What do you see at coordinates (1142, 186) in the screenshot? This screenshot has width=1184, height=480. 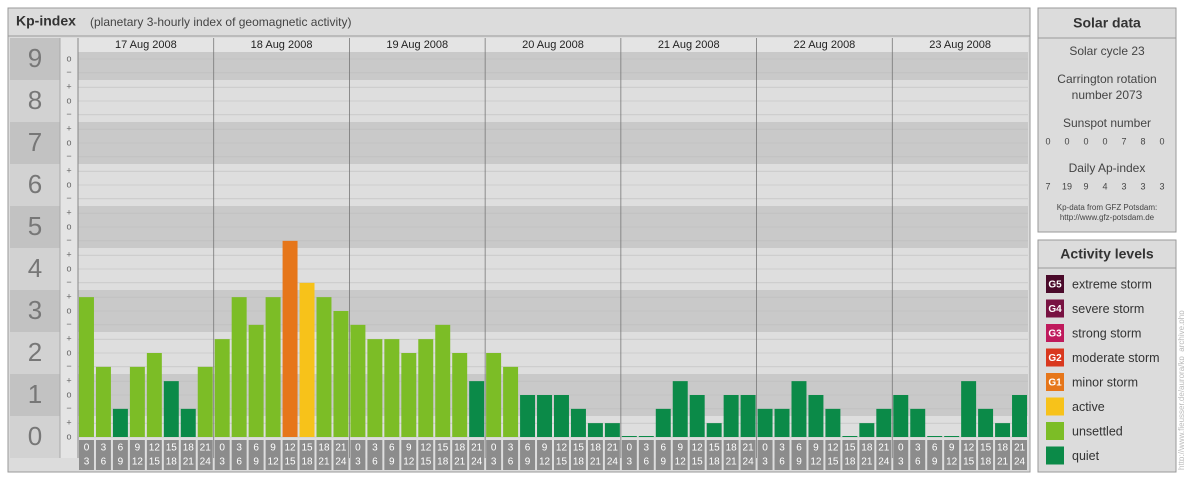 I see `ap-value: 3` at bounding box center [1142, 186].